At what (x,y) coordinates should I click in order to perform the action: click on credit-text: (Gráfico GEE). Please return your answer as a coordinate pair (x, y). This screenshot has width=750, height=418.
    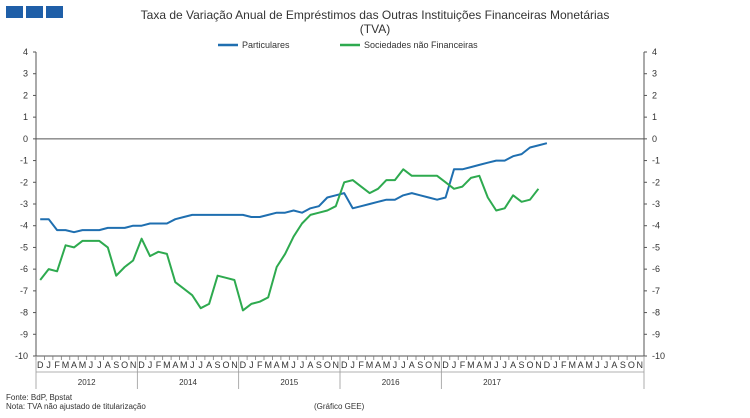
    Looking at the image, I should click on (339, 406).